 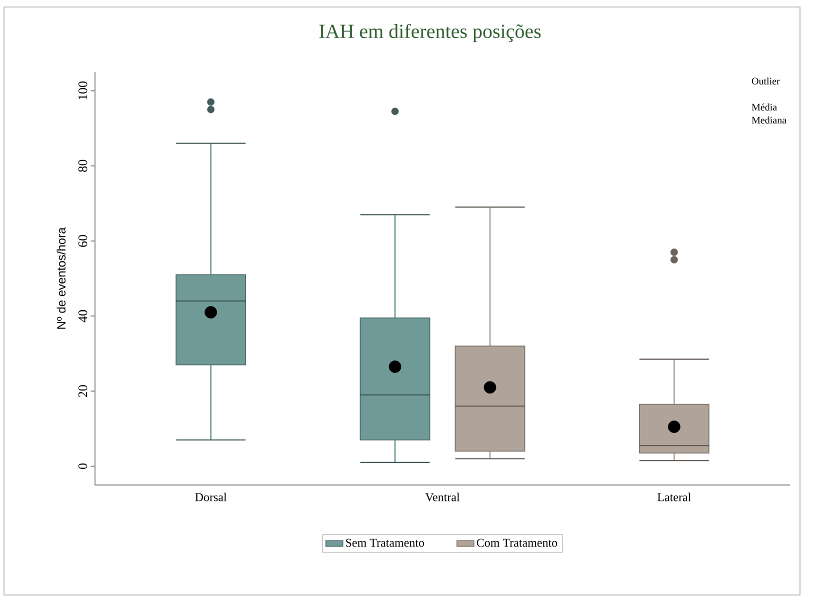 What do you see at coordinates (764, 107) in the screenshot?
I see `annotation: Média` at bounding box center [764, 107].